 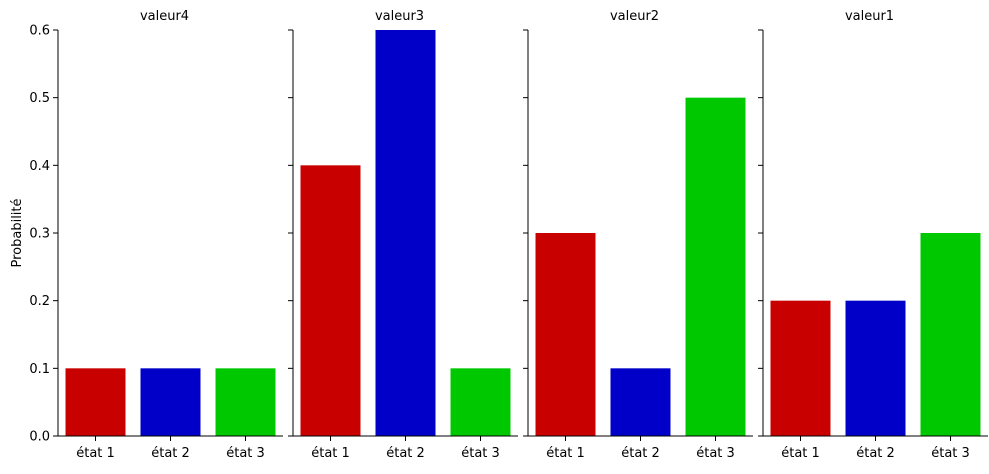 What do you see at coordinates (39, 301) in the screenshot?
I see `y-tick-label: 0.2` at bounding box center [39, 301].